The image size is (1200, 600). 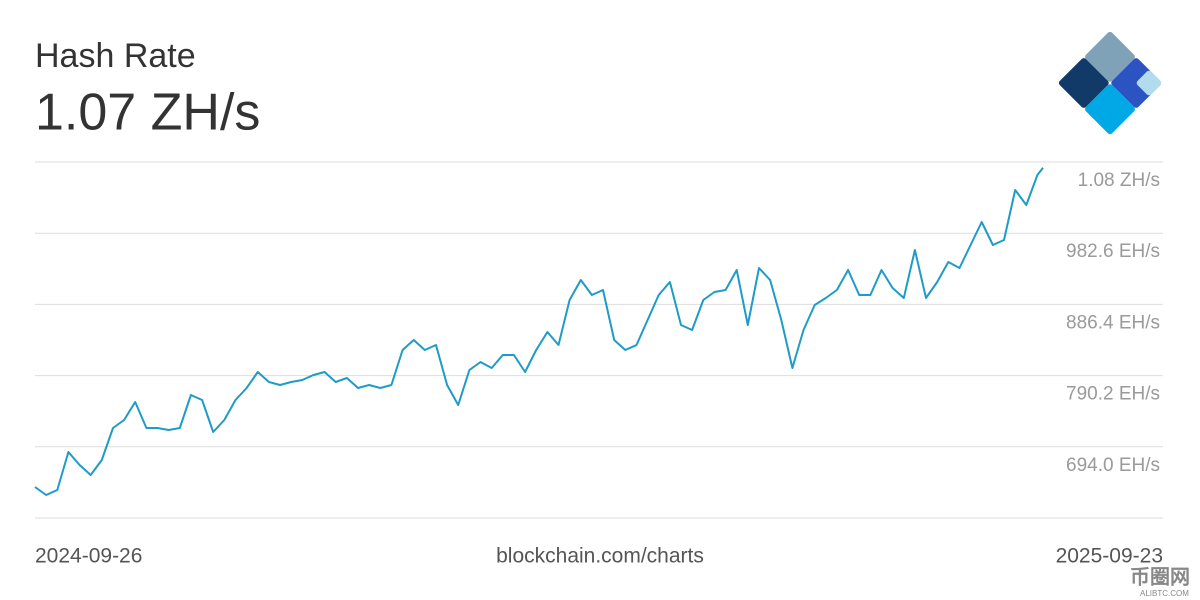 What do you see at coordinates (1113, 322) in the screenshot?
I see `y-tick-label: 886.4 EH/s` at bounding box center [1113, 322].